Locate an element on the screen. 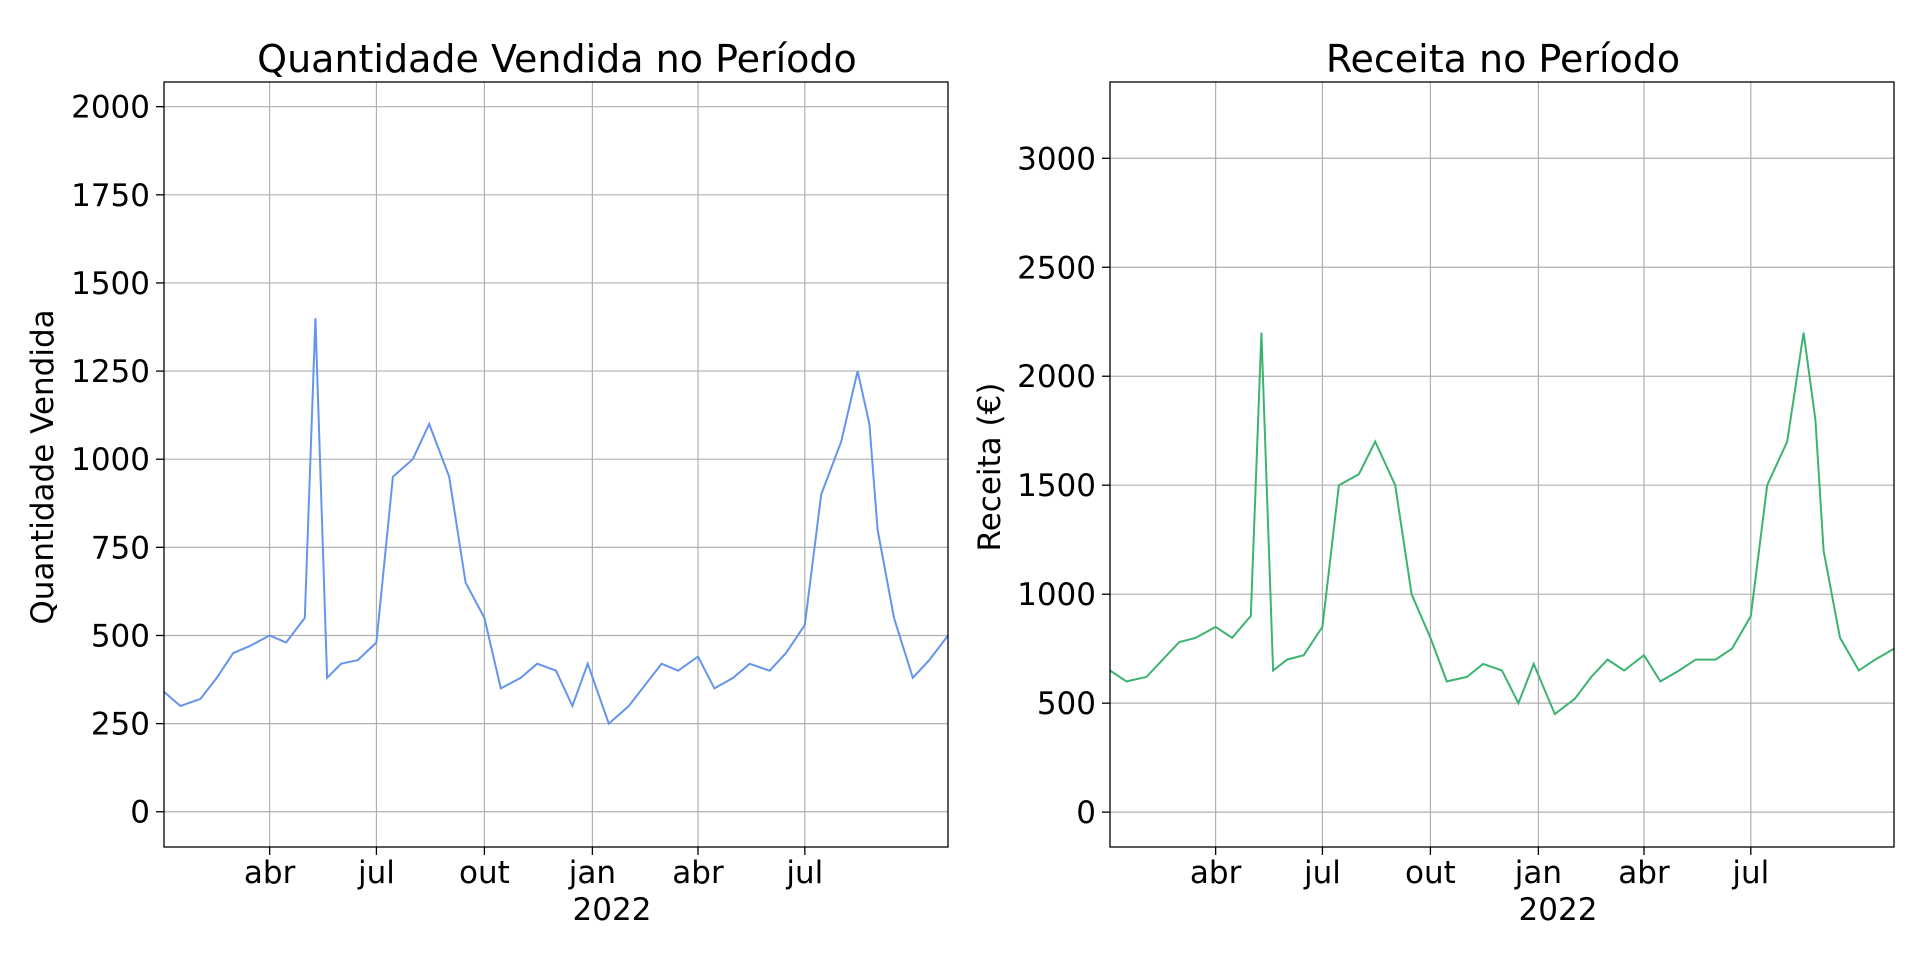 This screenshot has width=1920, height=969. y-tick-label: 1250 is located at coordinates (110, 372).